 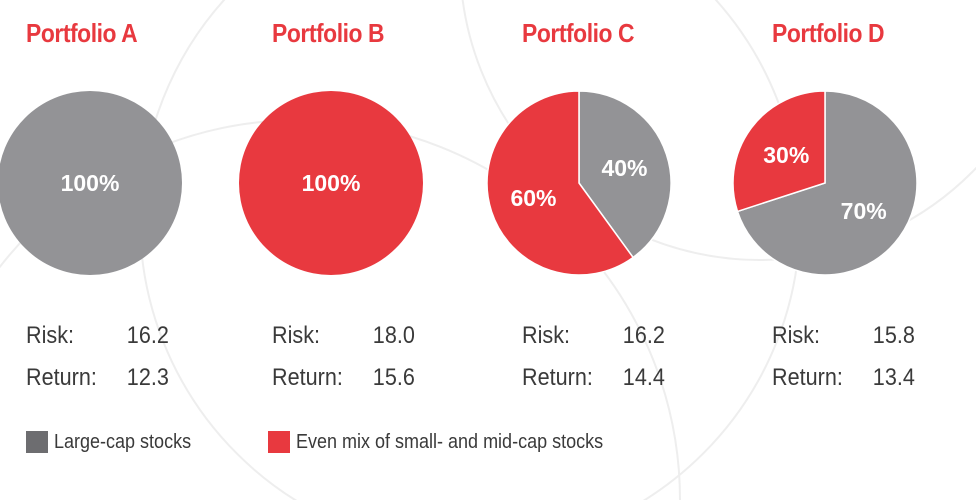 What do you see at coordinates (343, 378) in the screenshot?
I see `return-row: Return: 15.6` at bounding box center [343, 378].